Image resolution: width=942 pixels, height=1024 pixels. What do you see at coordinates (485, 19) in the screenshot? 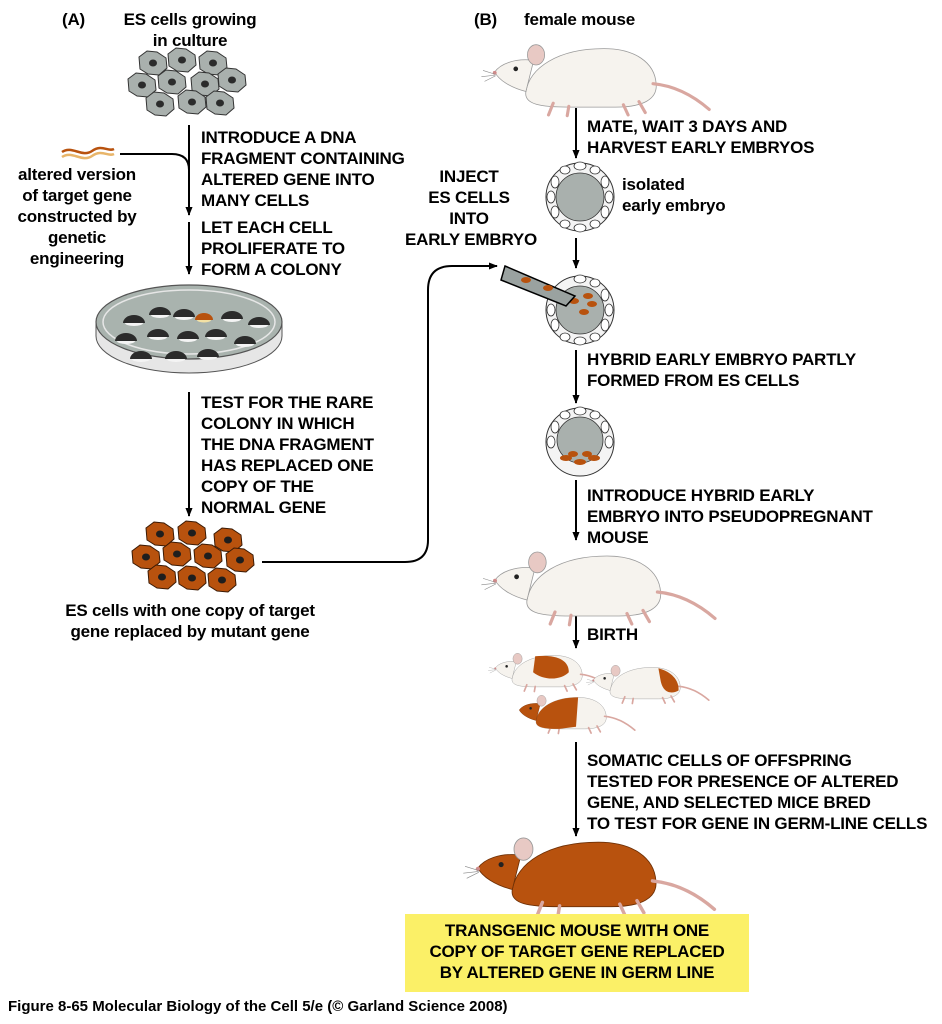
I see `panel-b-label: (B)` at bounding box center [485, 19].